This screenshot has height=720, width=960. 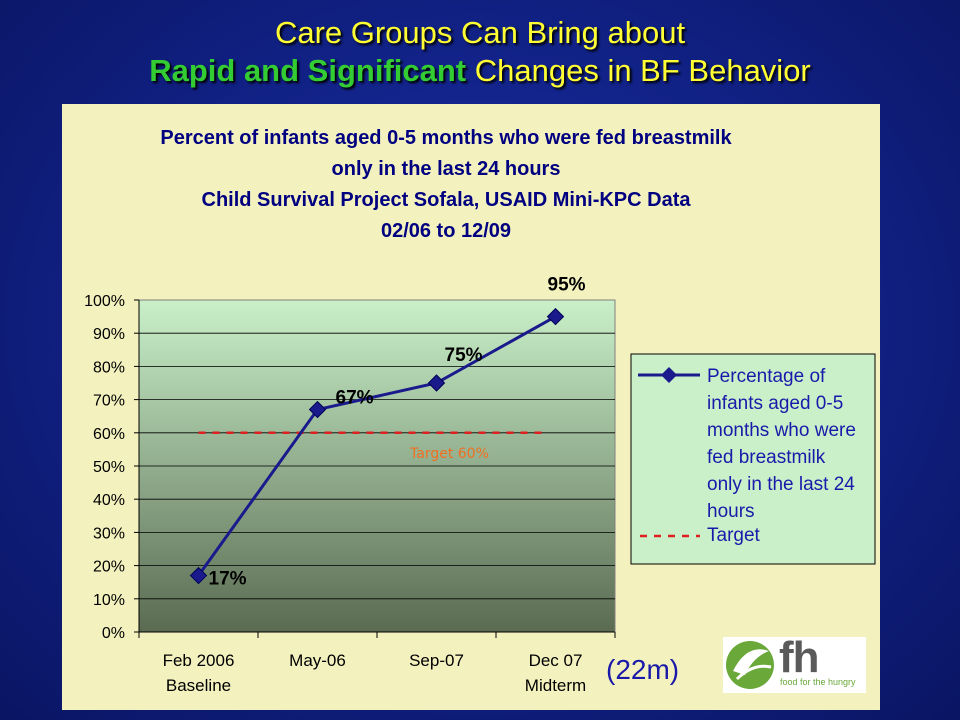 I want to click on slide-title-highlight: Rapid and Significant, so click(x=308, y=70).